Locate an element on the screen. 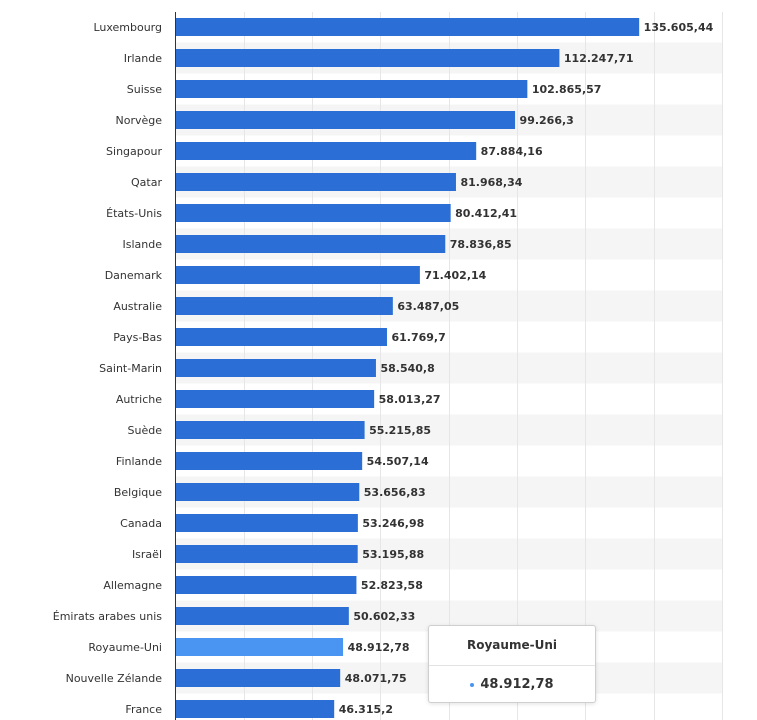  category-label: Luxembourg is located at coordinates (127, 27).